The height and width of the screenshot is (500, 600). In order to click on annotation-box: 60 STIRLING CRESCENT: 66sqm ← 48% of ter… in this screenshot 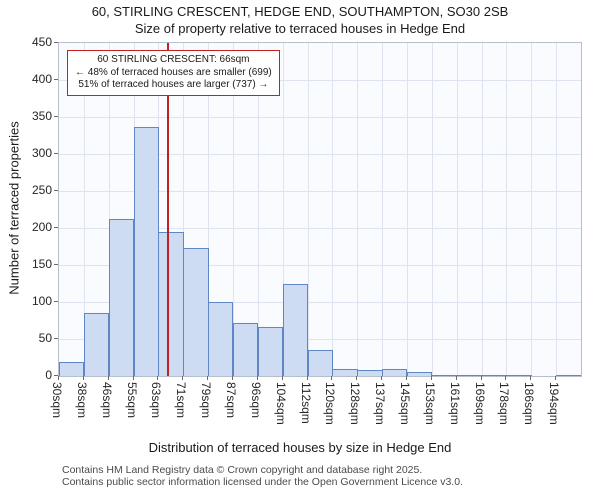, I will do `click(173, 73)`.